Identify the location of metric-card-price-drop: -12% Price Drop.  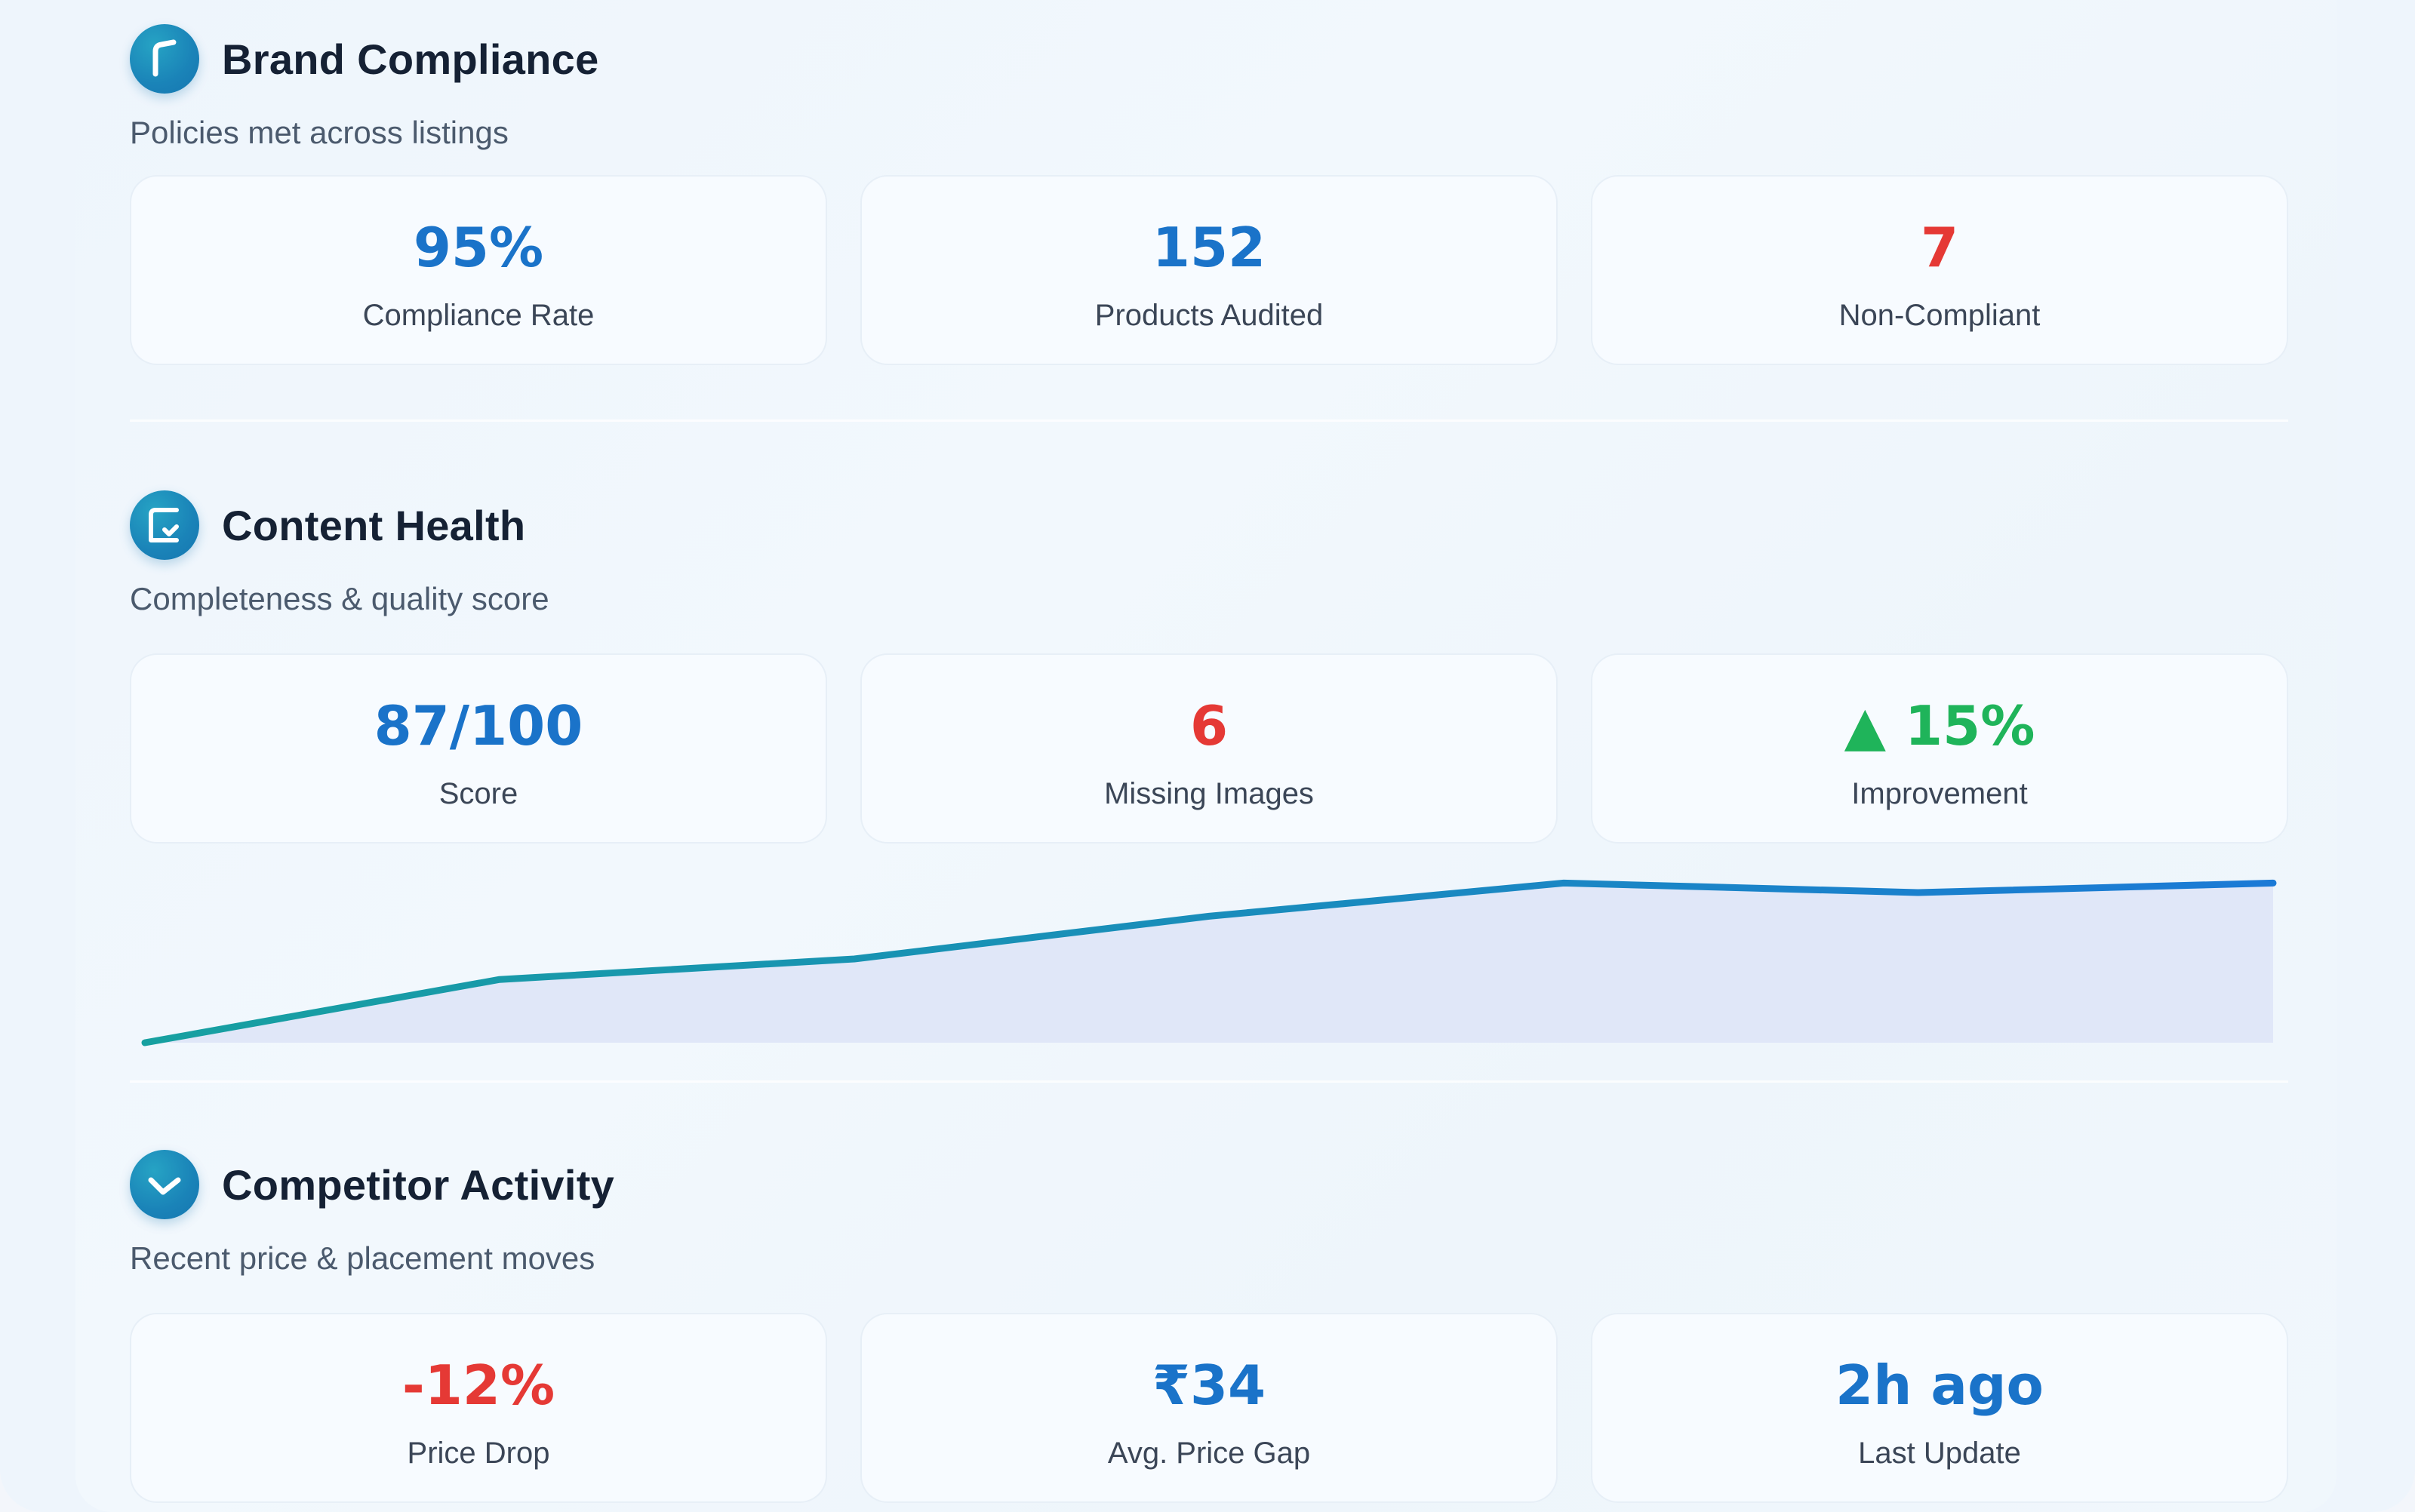
(478, 1408).